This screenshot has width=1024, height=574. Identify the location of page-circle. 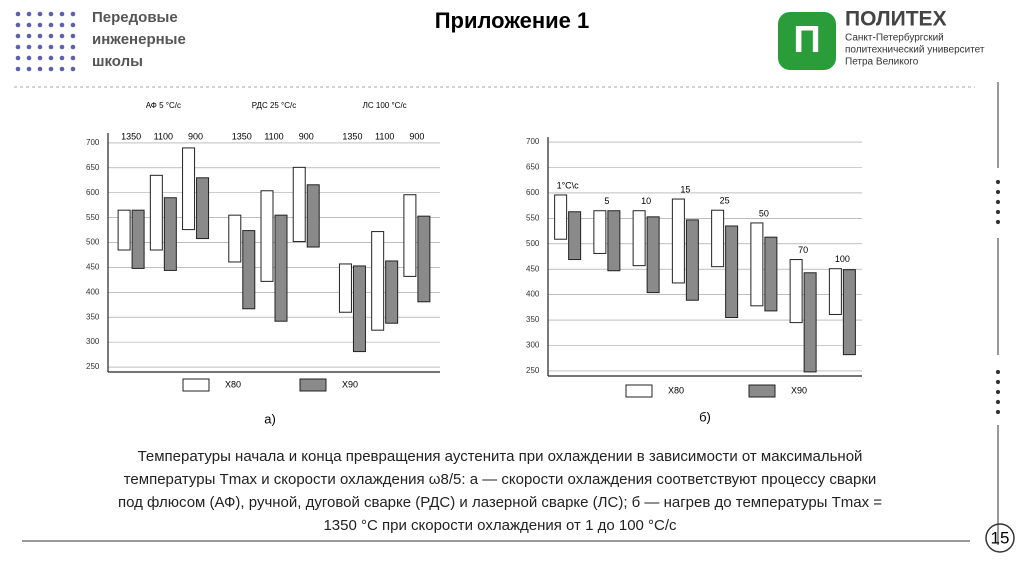
(1000, 538).